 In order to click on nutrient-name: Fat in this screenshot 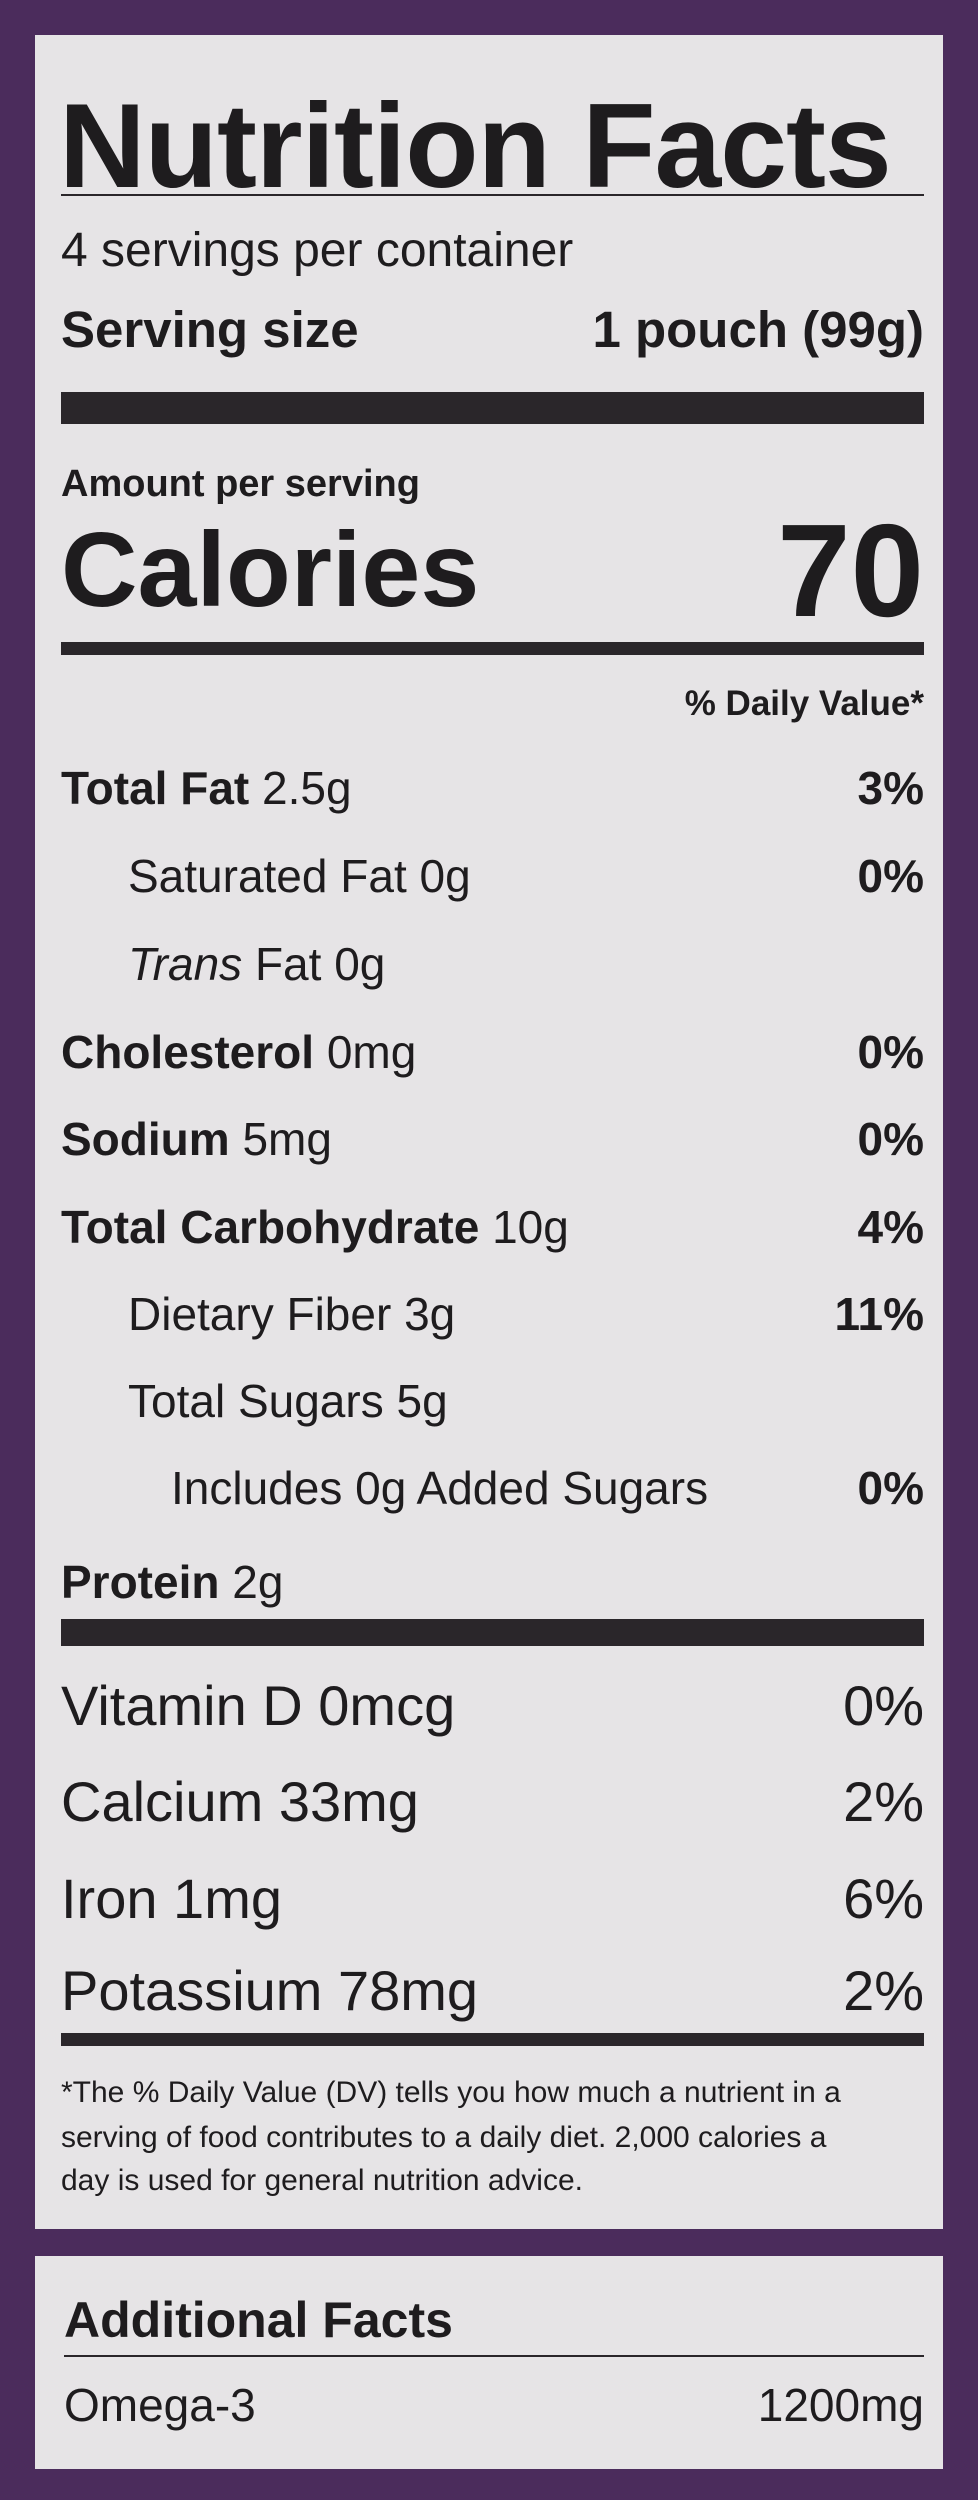, I will do `click(288, 964)`.